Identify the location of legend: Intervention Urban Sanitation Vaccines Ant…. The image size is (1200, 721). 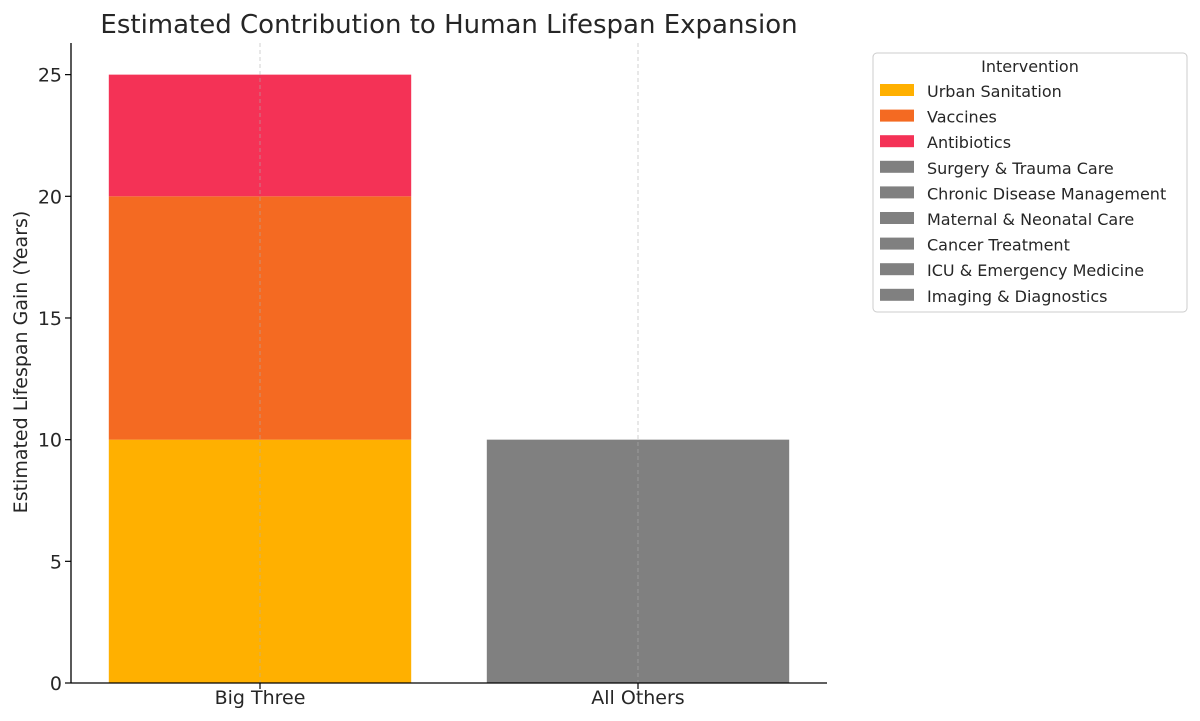
(1030, 182).